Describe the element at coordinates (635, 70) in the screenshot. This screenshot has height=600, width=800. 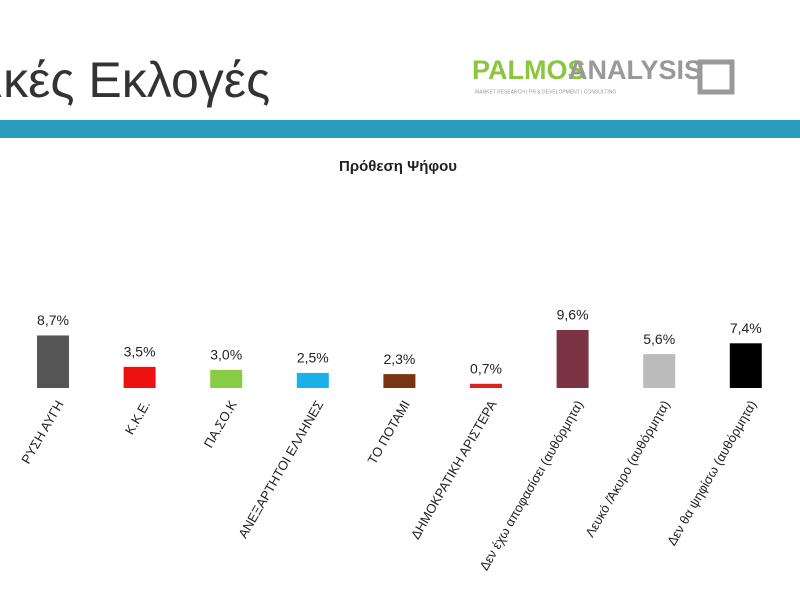
I see `logo-right: ANALYSIS` at that location.